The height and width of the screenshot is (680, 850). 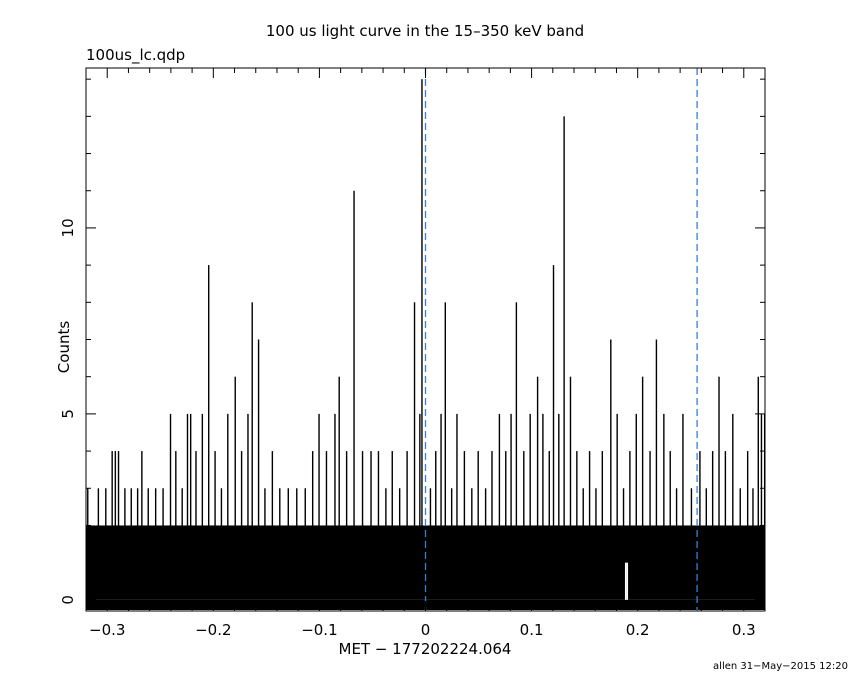 What do you see at coordinates (68, 227) in the screenshot?
I see `y-tick-label: 10` at bounding box center [68, 227].